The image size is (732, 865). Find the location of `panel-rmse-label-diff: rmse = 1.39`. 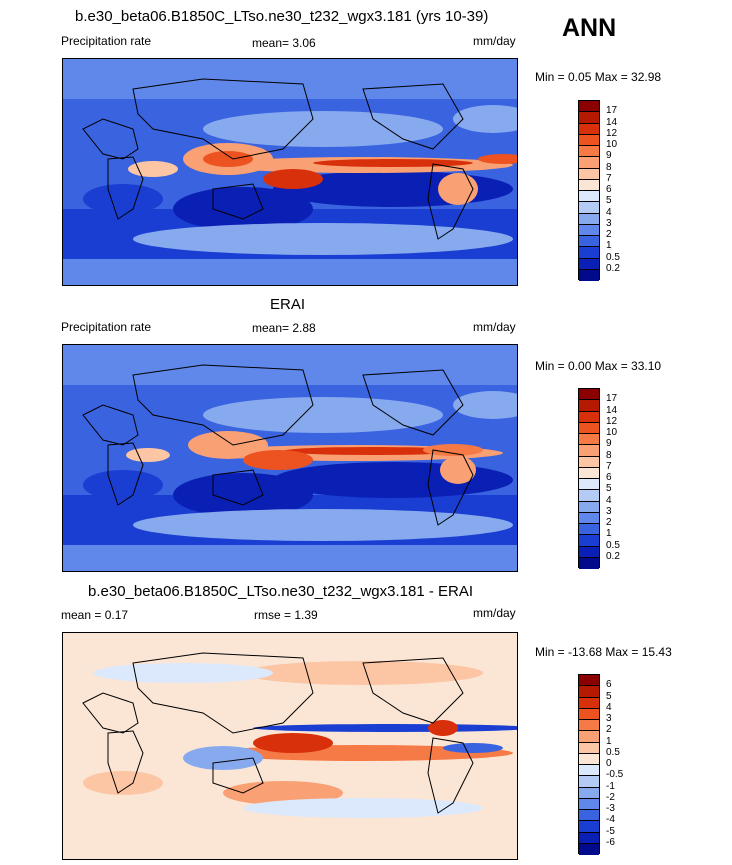

panel-rmse-label-diff: rmse = 1.39 is located at coordinates (286, 615).